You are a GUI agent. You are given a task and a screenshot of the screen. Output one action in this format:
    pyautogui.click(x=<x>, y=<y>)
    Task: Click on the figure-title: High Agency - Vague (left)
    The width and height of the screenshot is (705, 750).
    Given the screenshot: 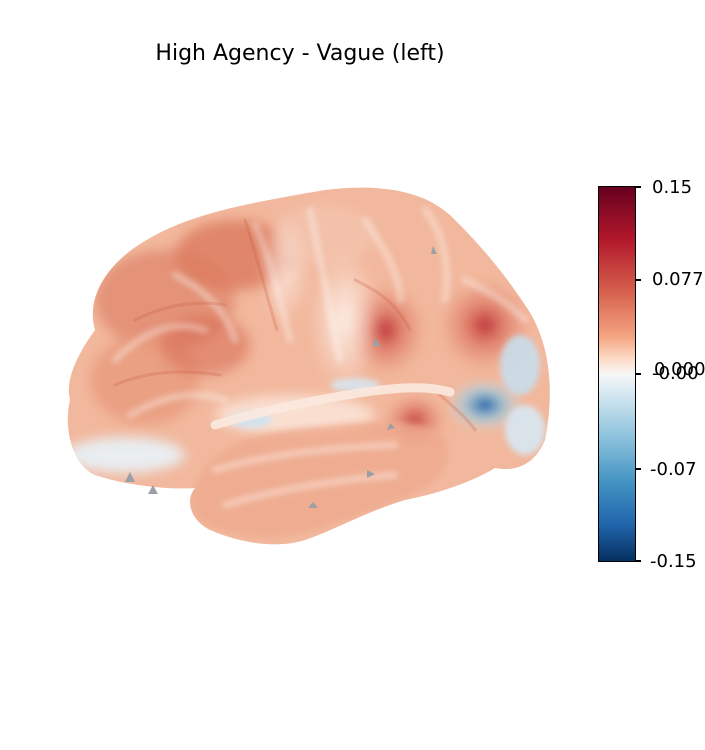 What is the action you would take?
    pyautogui.click(x=300, y=53)
    